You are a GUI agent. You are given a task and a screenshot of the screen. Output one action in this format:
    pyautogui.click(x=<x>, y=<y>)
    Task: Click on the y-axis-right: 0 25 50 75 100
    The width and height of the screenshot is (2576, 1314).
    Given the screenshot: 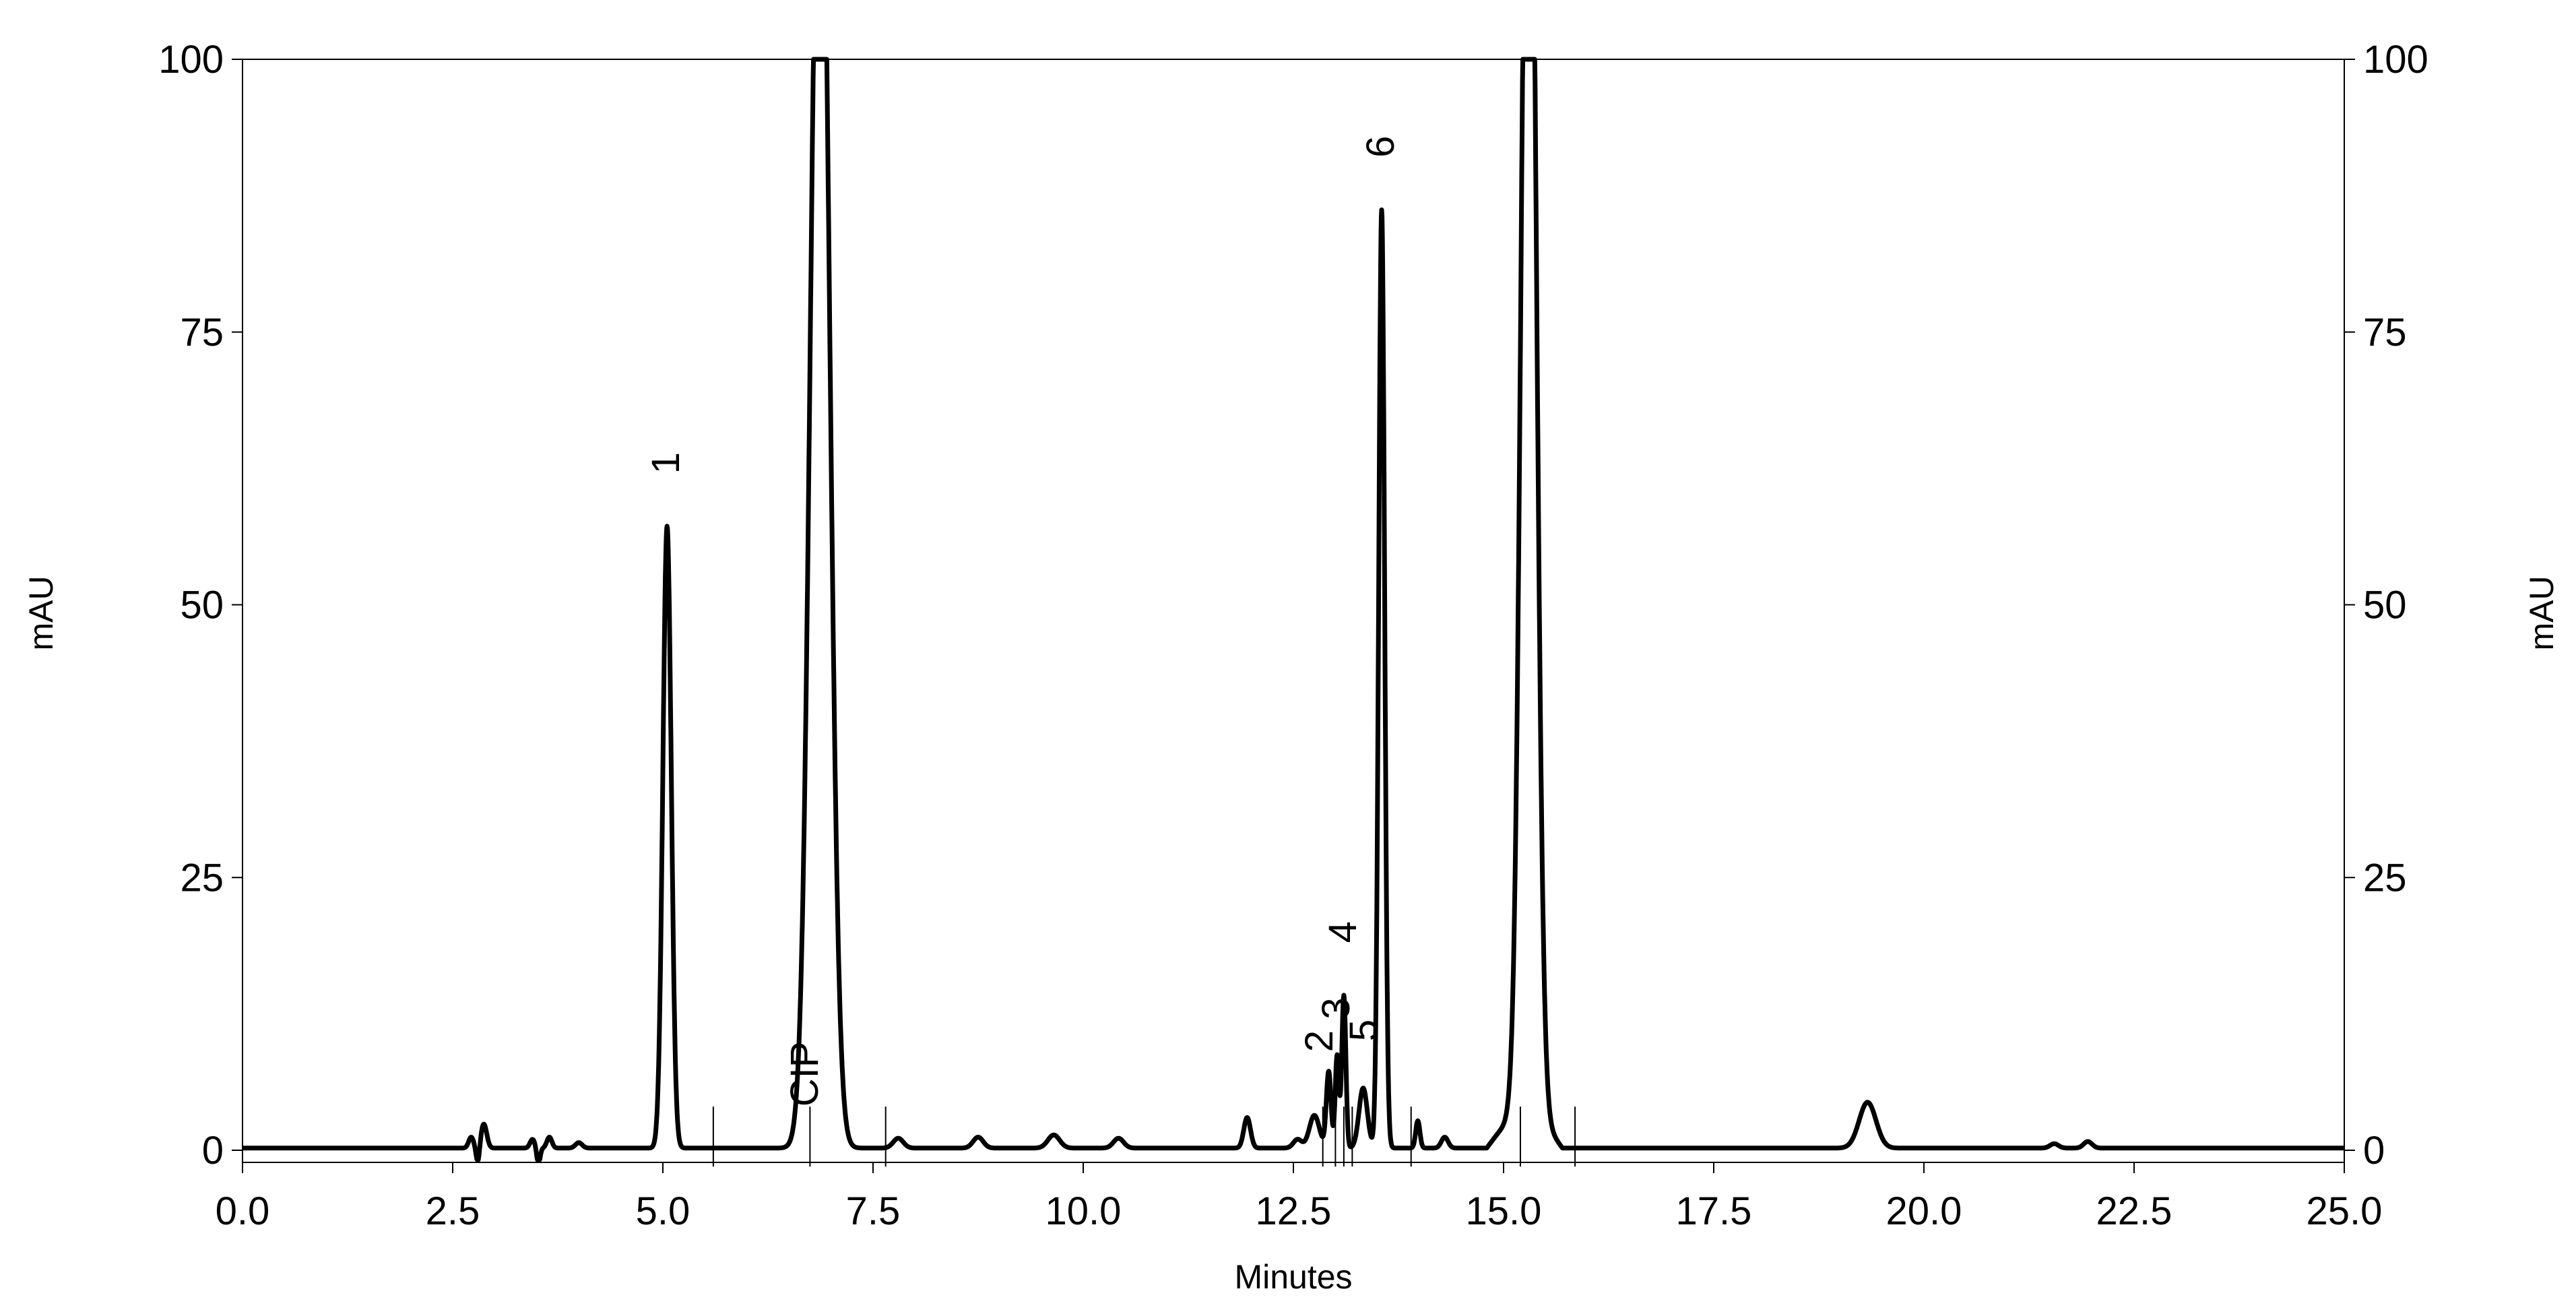 What is the action you would take?
    pyautogui.click(x=2386, y=605)
    